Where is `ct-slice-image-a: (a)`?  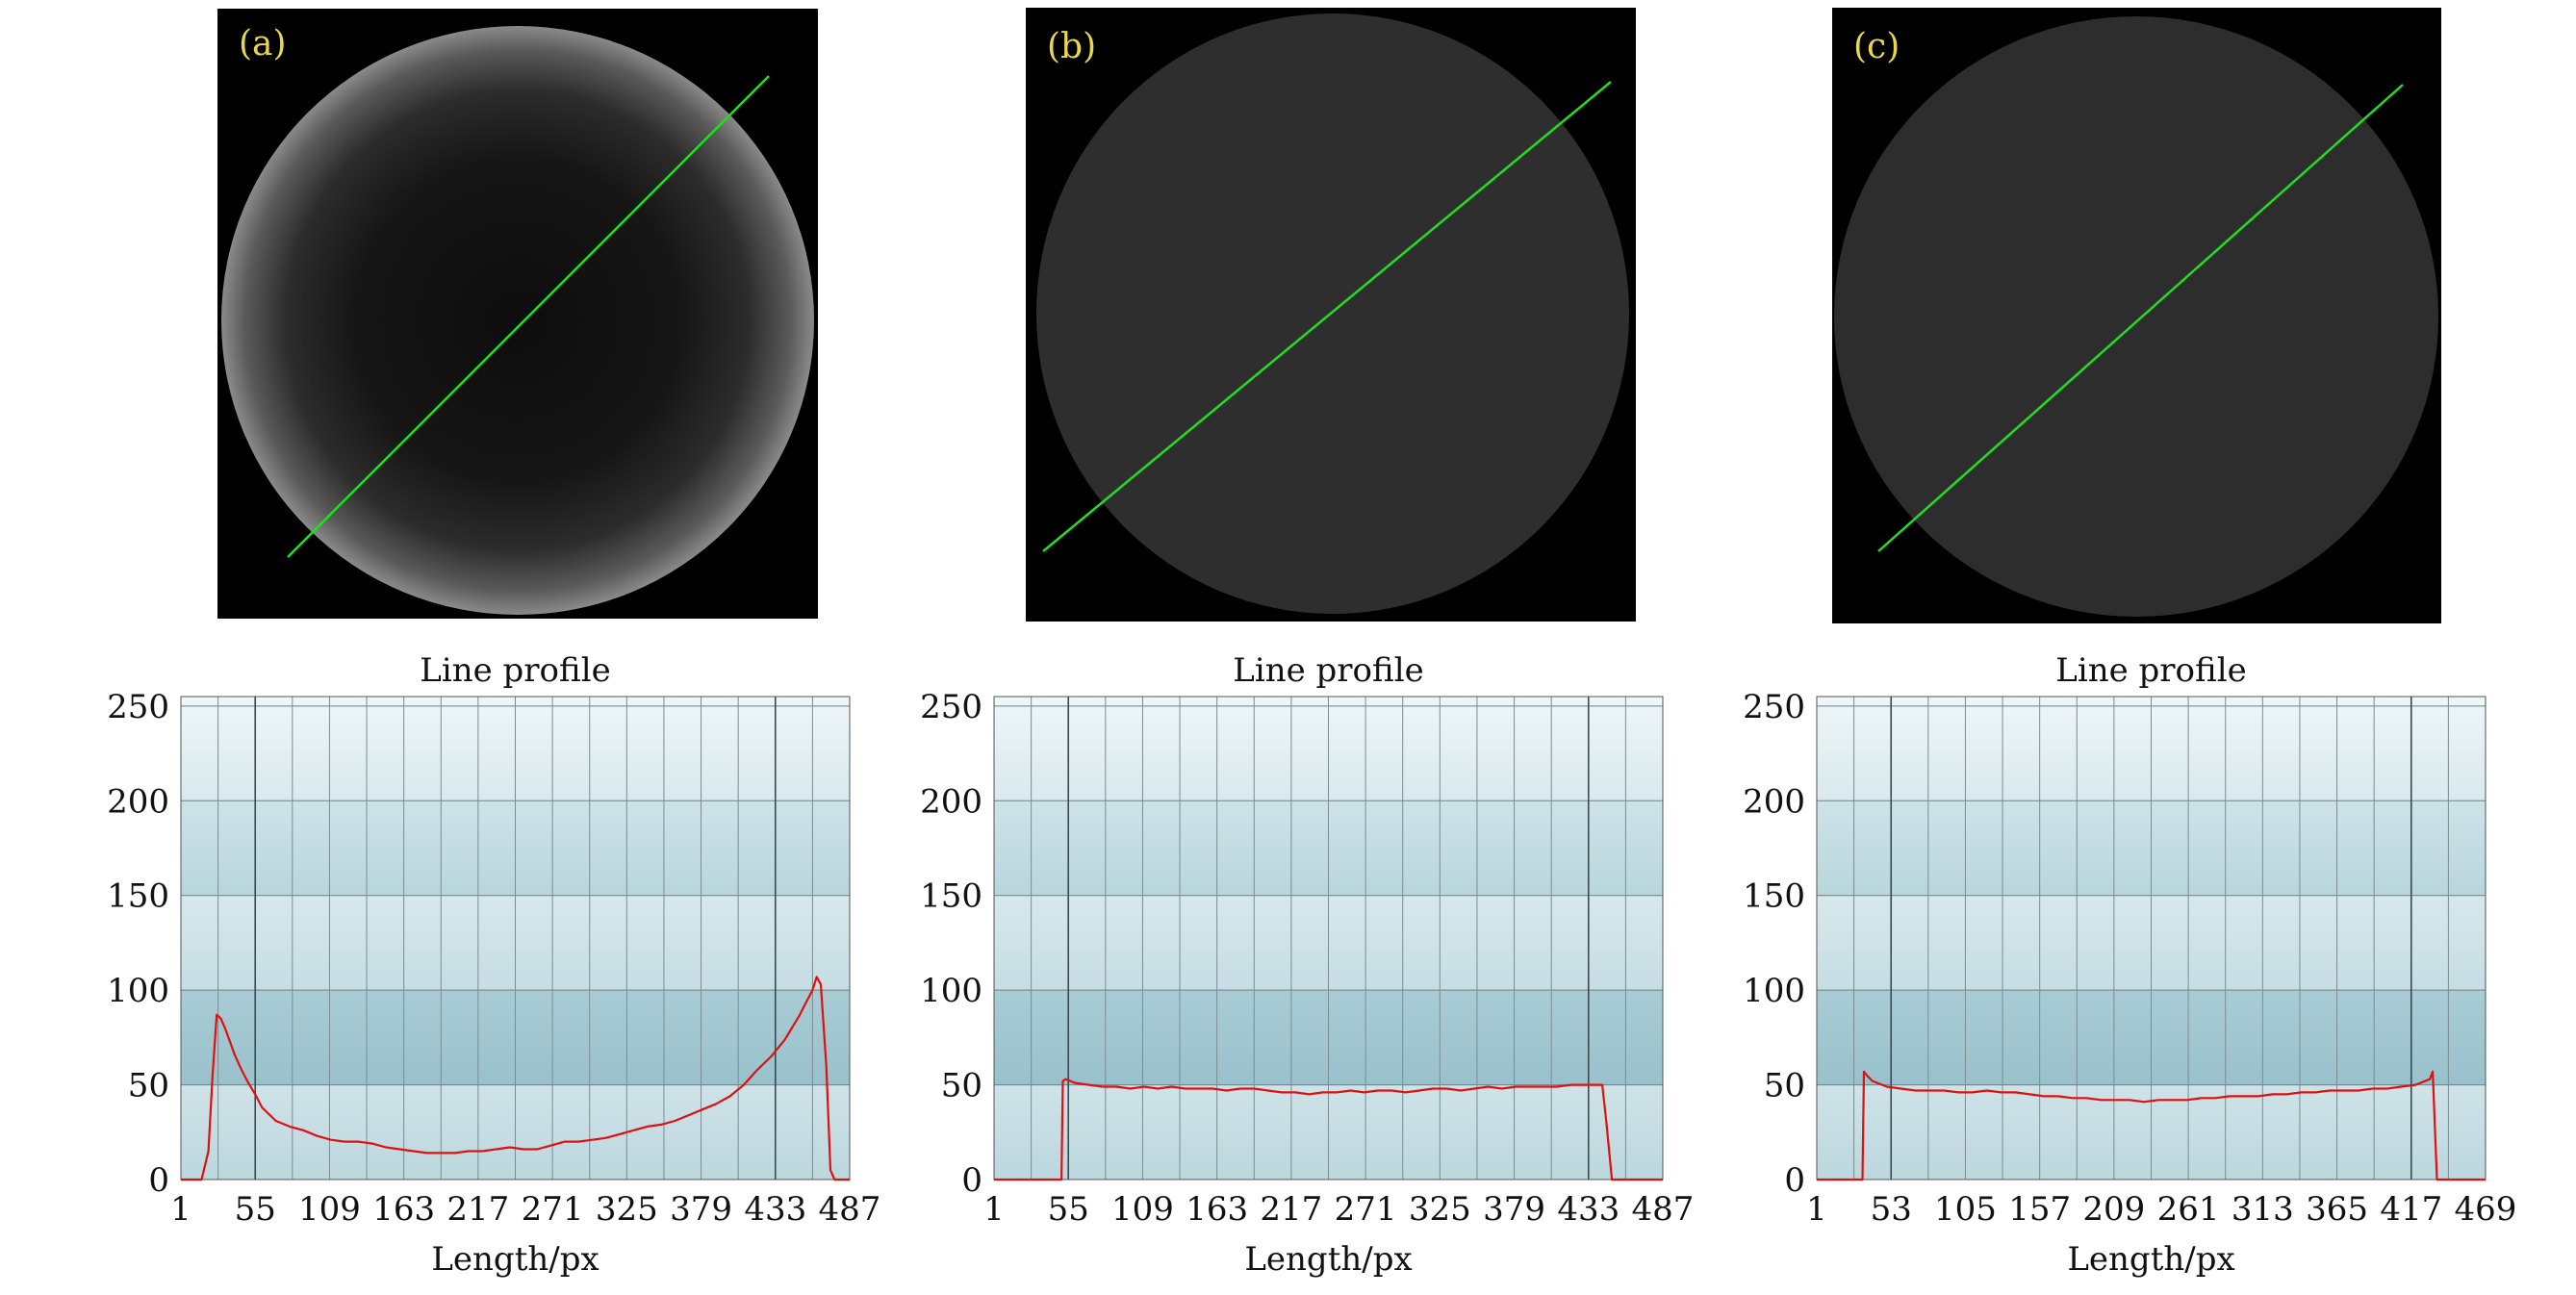 ct-slice-image-a: (a) is located at coordinates (517, 314).